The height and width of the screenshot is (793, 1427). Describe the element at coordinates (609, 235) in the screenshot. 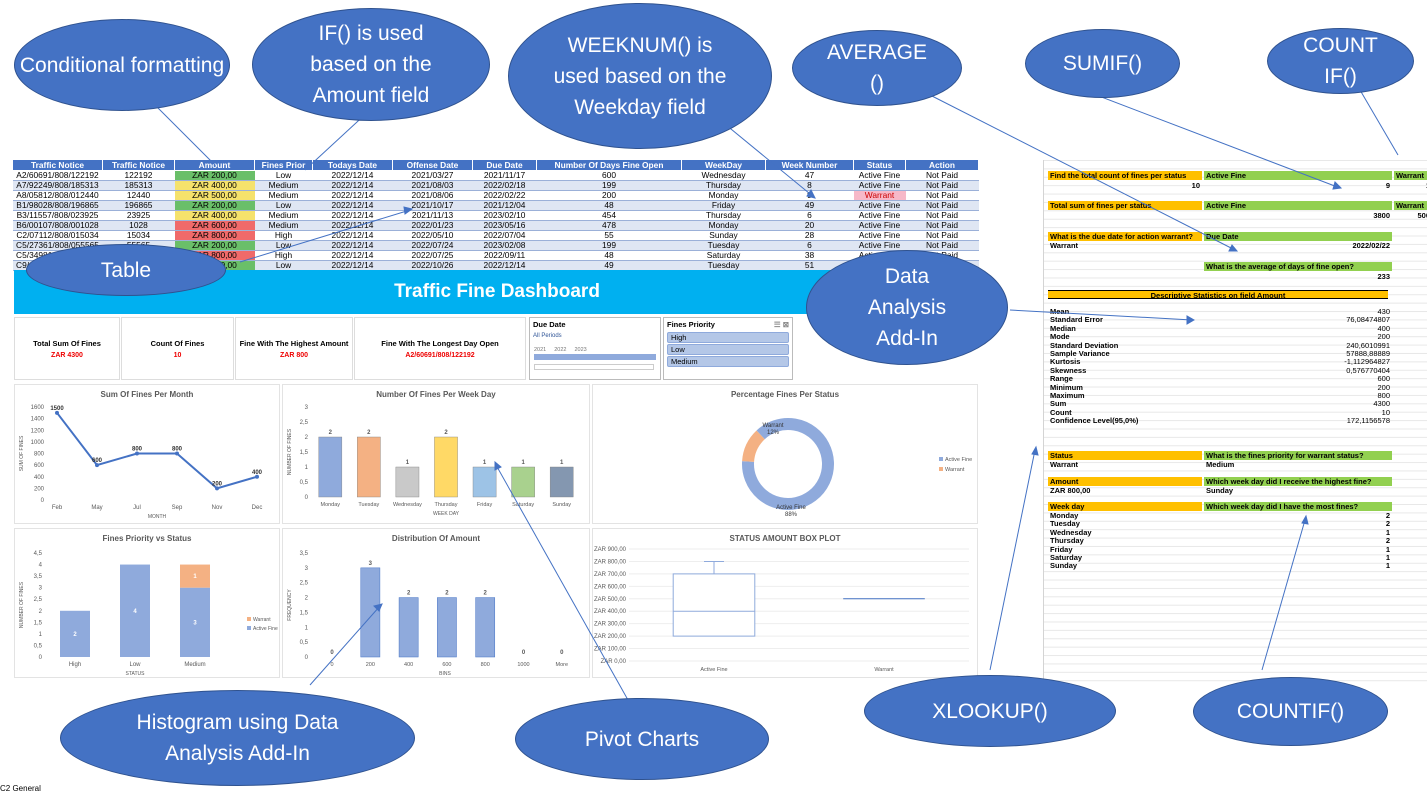

I see `table-cell: 55` at that location.